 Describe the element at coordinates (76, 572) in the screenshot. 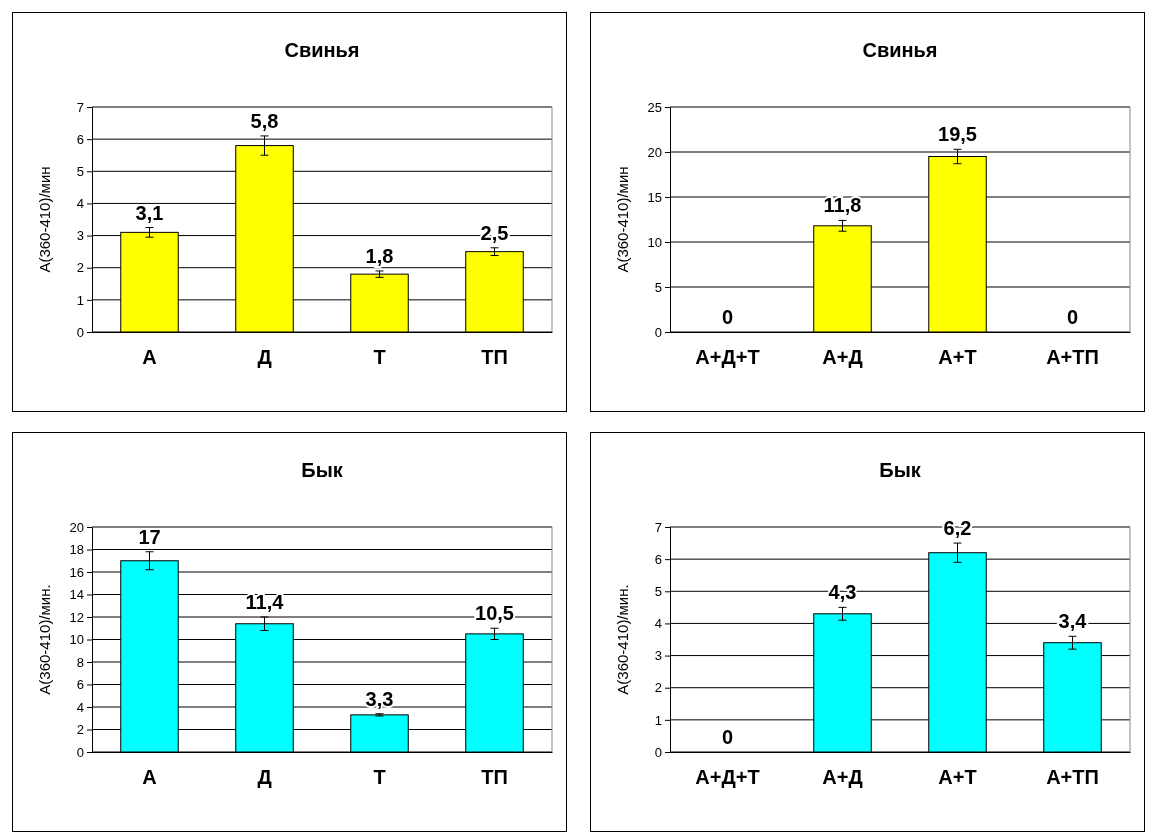

I see `y-tick-label: 16` at that location.